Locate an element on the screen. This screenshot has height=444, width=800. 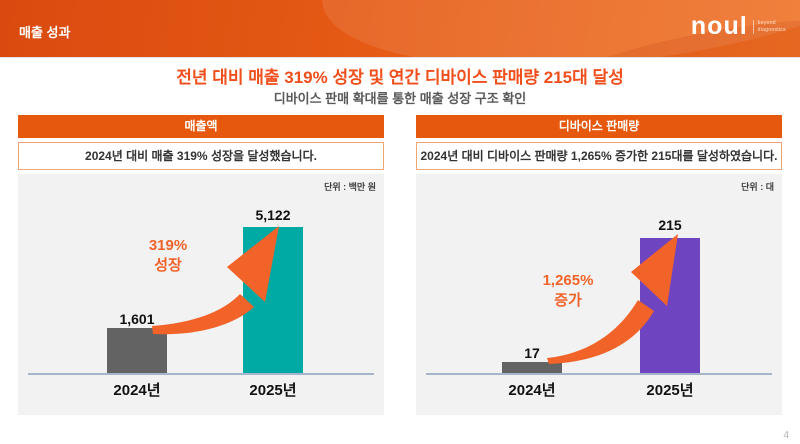
revenue-panel-description: 2024년 대비 매출 319% 성장을 달성했습니다. is located at coordinates (201, 156).